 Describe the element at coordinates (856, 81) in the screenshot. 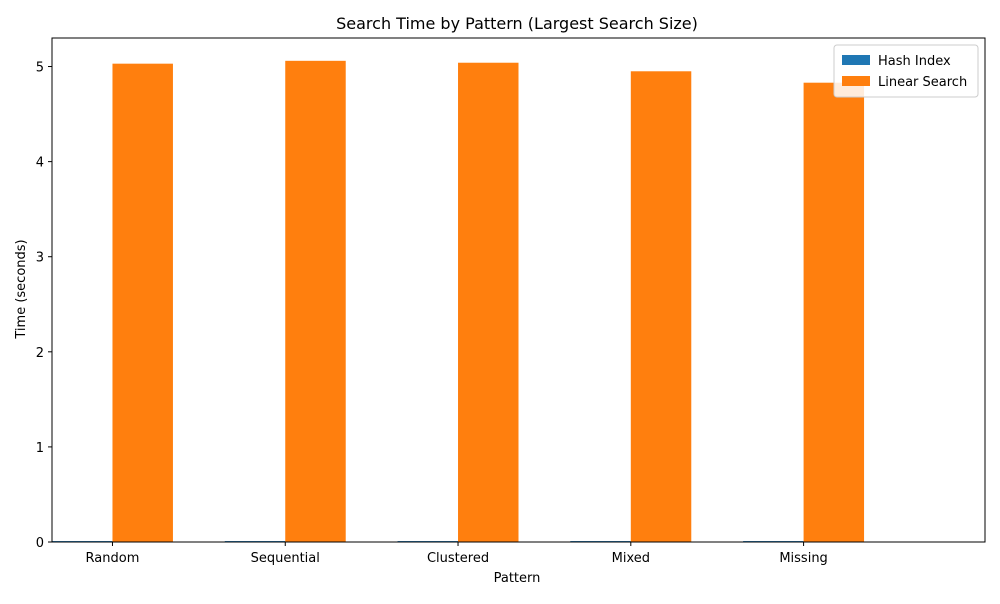

I see `legend-swatch-linear-search` at that location.